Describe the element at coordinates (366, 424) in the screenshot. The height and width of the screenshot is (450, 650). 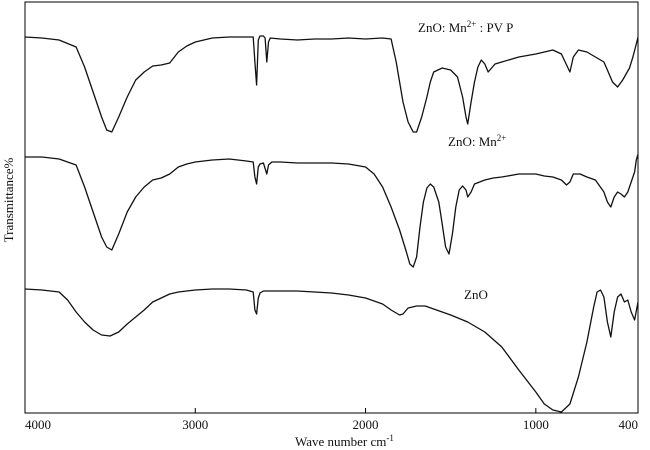
I see `x-tick-label: 2000` at that location.